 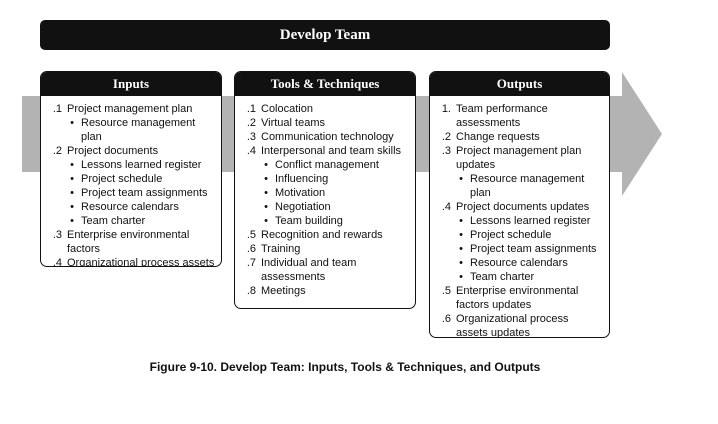 I want to click on item-number: .1, so click(x=57, y=109).